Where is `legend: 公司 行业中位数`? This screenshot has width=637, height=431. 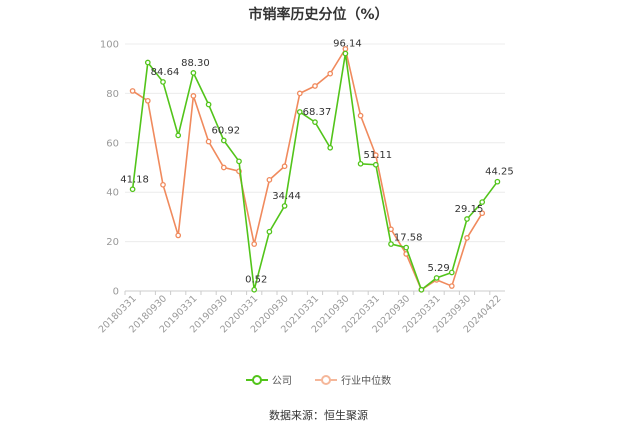 legend: 公司 行业中位数 is located at coordinates (318, 380).